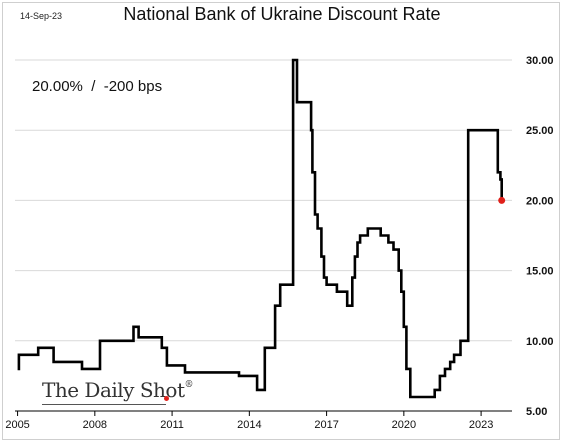 The image size is (564, 444). Describe the element at coordinates (249, 425) in the screenshot. I see `x-tick-label: 2014` at that location.